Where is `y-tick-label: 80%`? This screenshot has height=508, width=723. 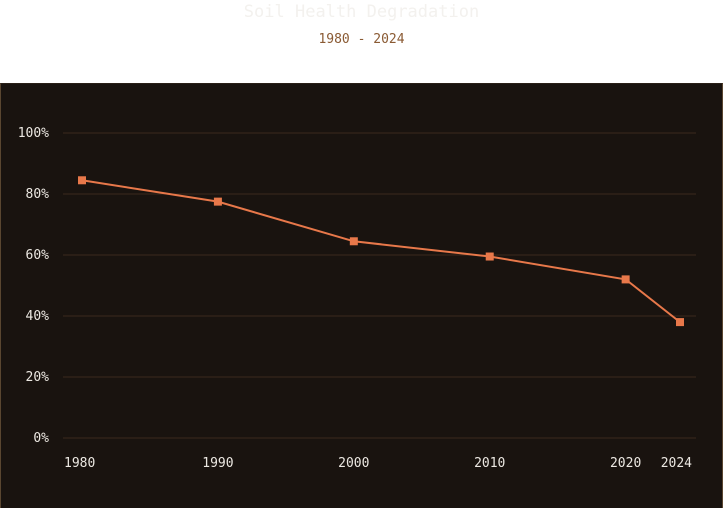 y-tick-label: 80% is located at coordinates (38, 194).